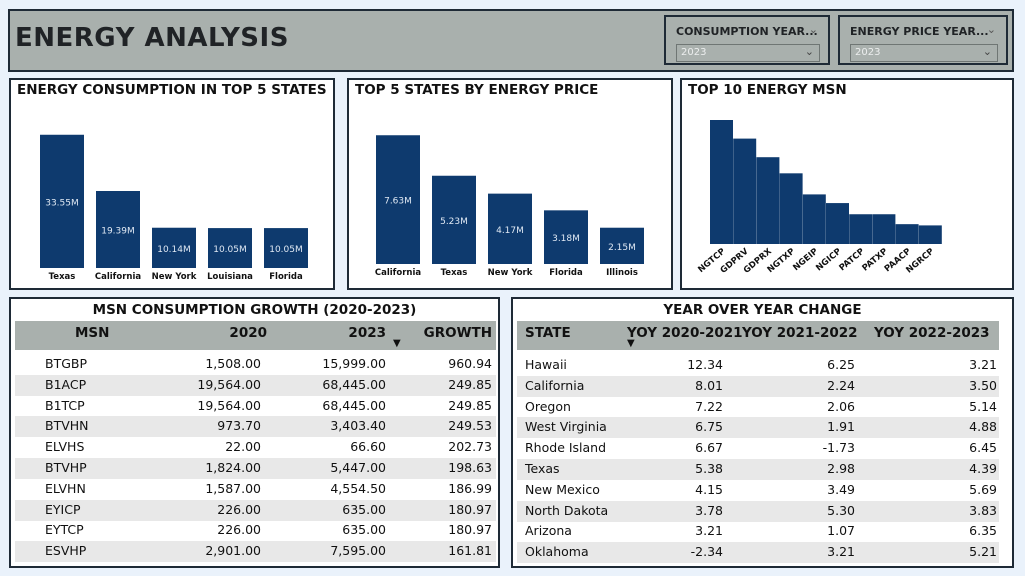 This screenshot has height=576, width=1025. I want to click on cell-yoy-2020-2021: 6.75, so click(709, 426).